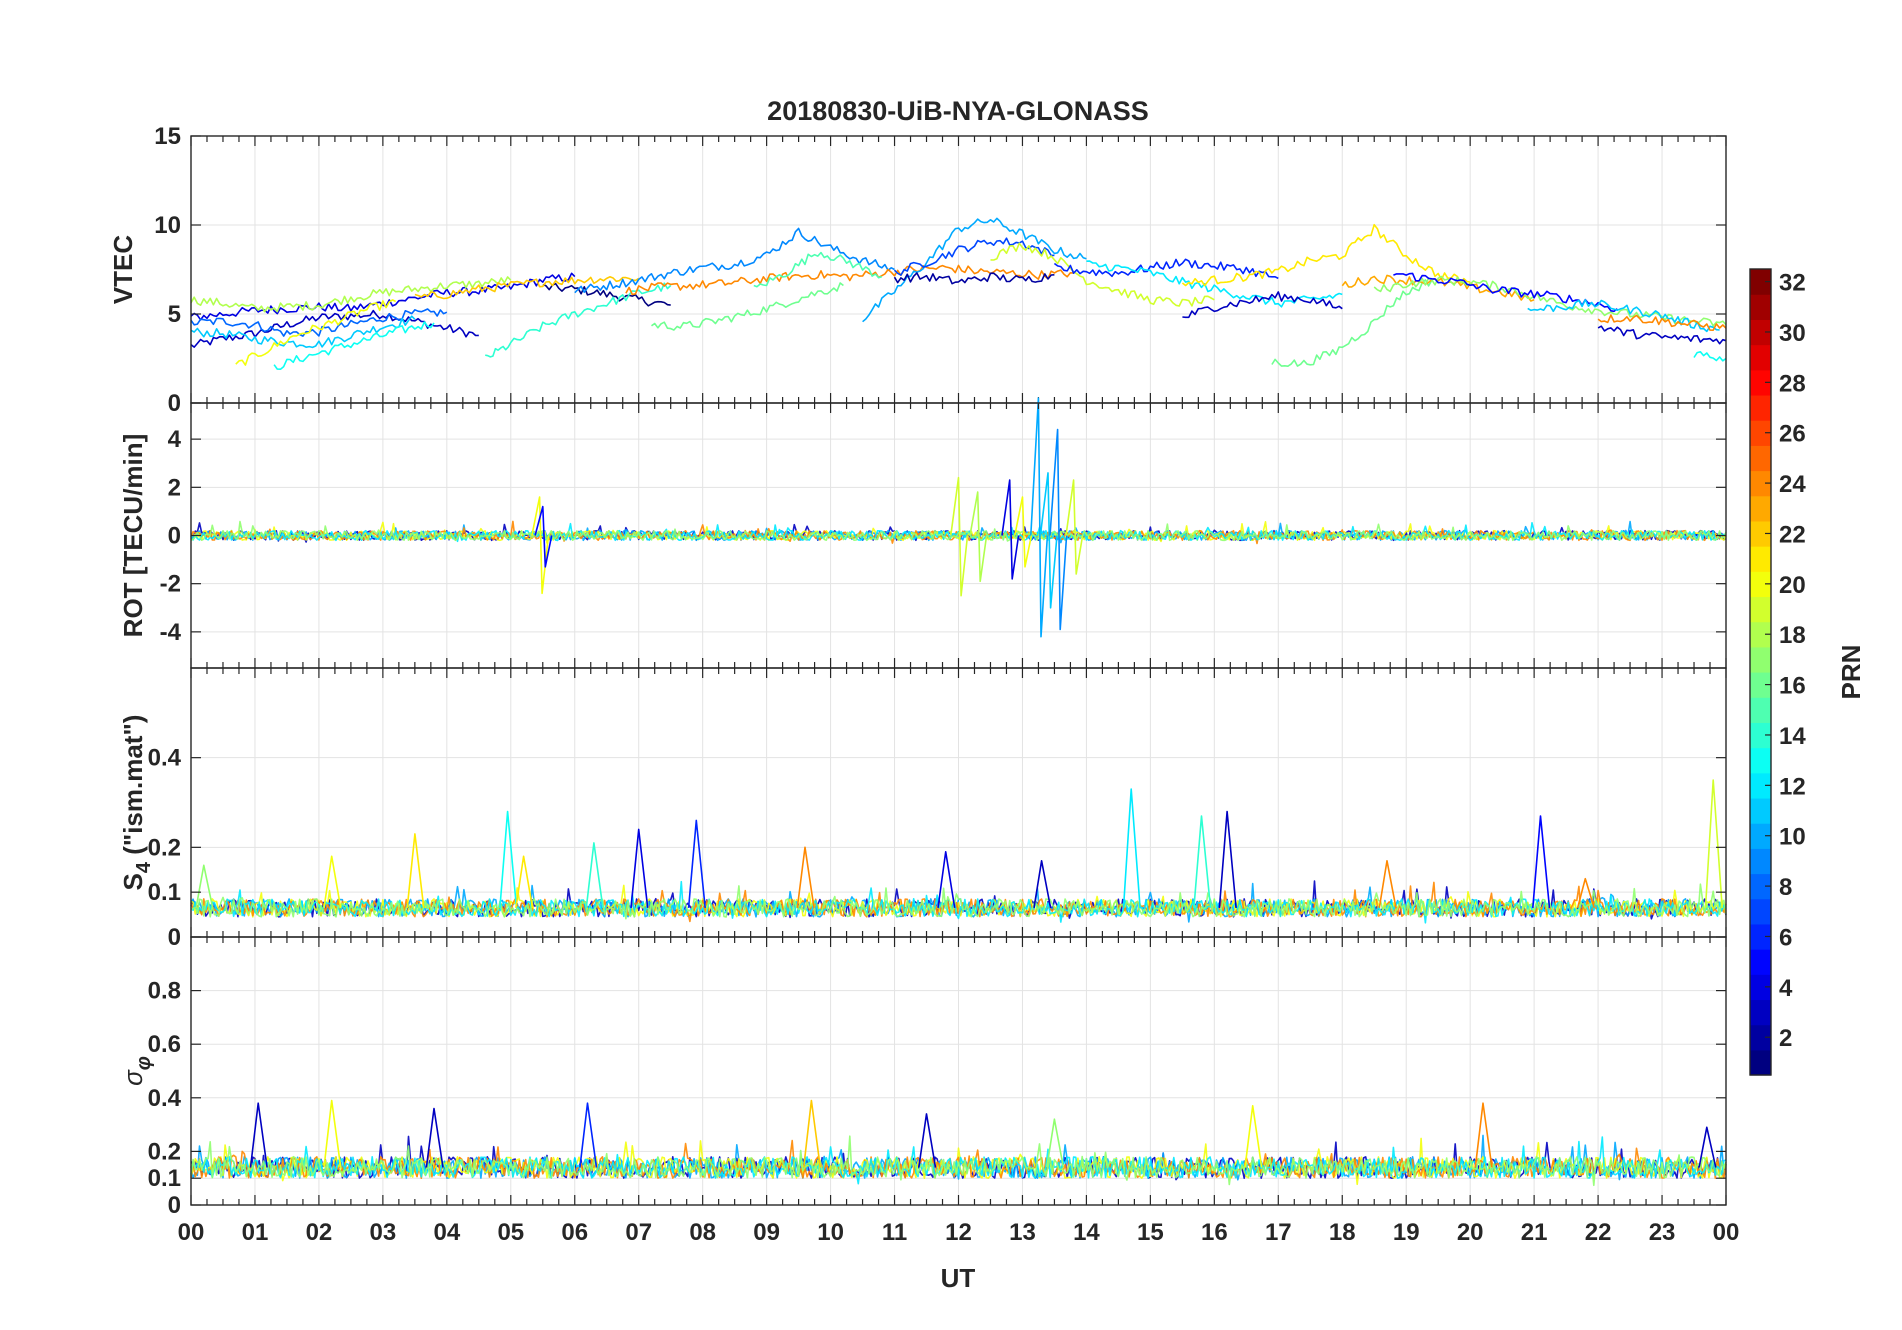 The height and width of the screenshot is (1330, 1902). I want to click on panel-rot-series, so click(958, 517).